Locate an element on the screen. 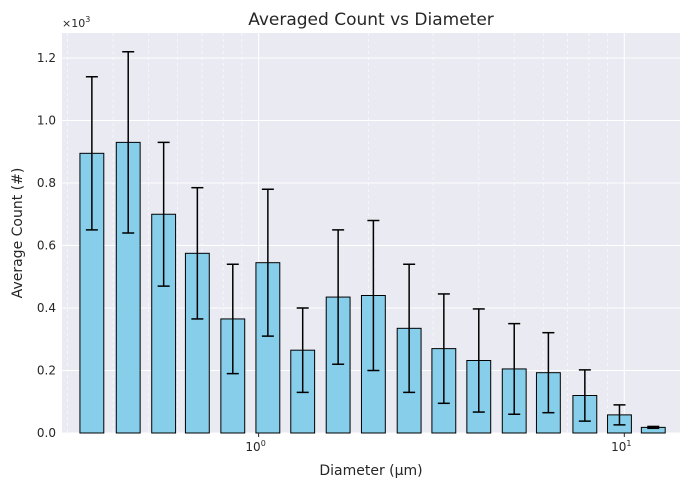  y-tick-label: 0.0 is located at coordinates (46, 433).